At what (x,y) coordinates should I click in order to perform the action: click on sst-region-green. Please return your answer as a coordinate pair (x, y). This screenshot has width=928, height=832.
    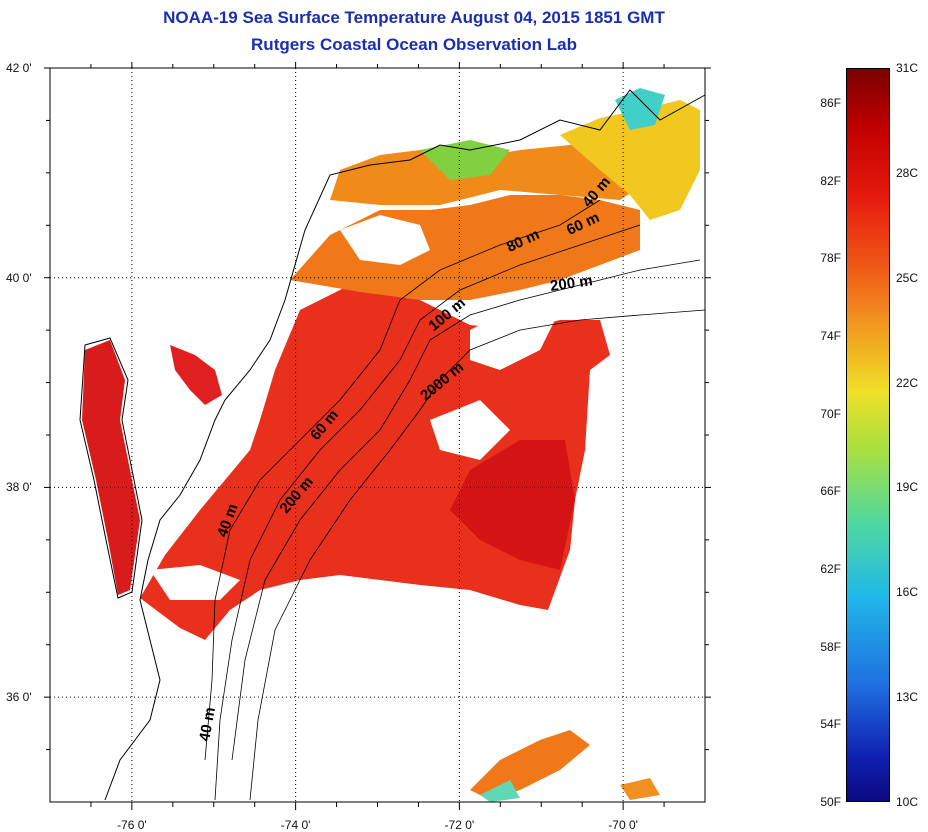
    Looking at the image, I should click on (465, 160).